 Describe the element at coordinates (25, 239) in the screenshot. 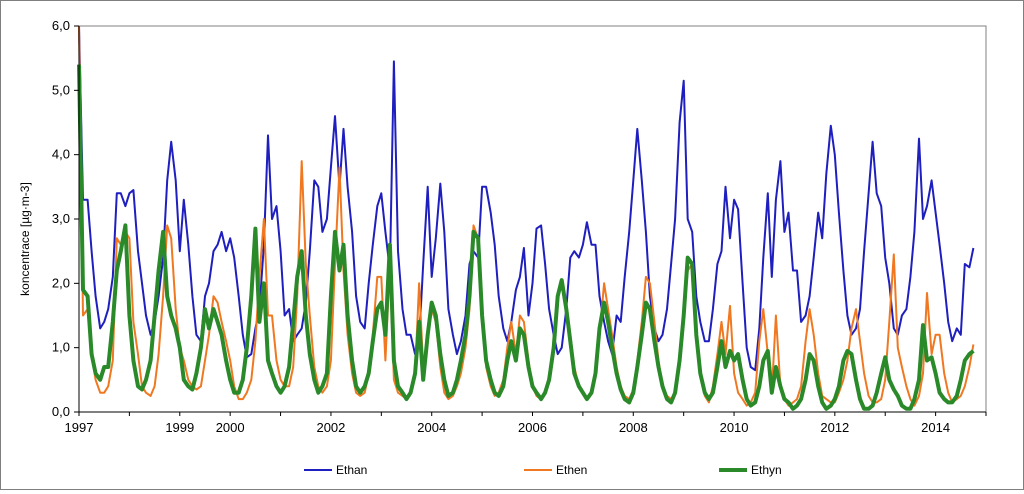

I see `y-axis-label: koncentrace [µg·m-3]` at that location.